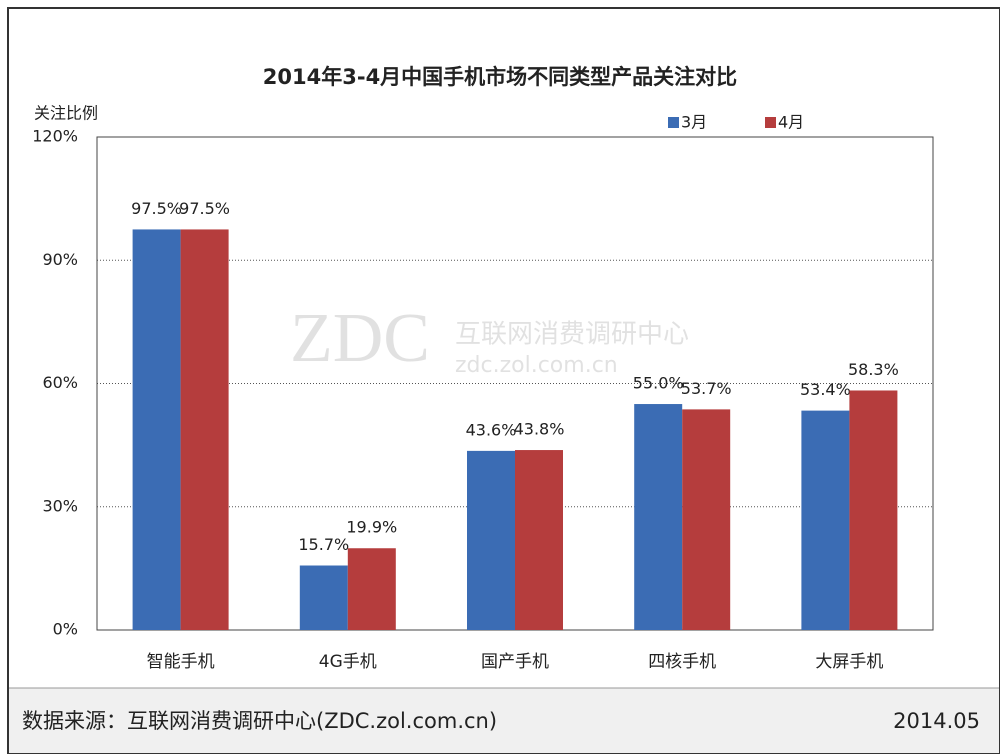 Image resolution: width=1000 pixels, height=754 pixels. I want to click on y-tick-label: 60%, so click(60, 382).